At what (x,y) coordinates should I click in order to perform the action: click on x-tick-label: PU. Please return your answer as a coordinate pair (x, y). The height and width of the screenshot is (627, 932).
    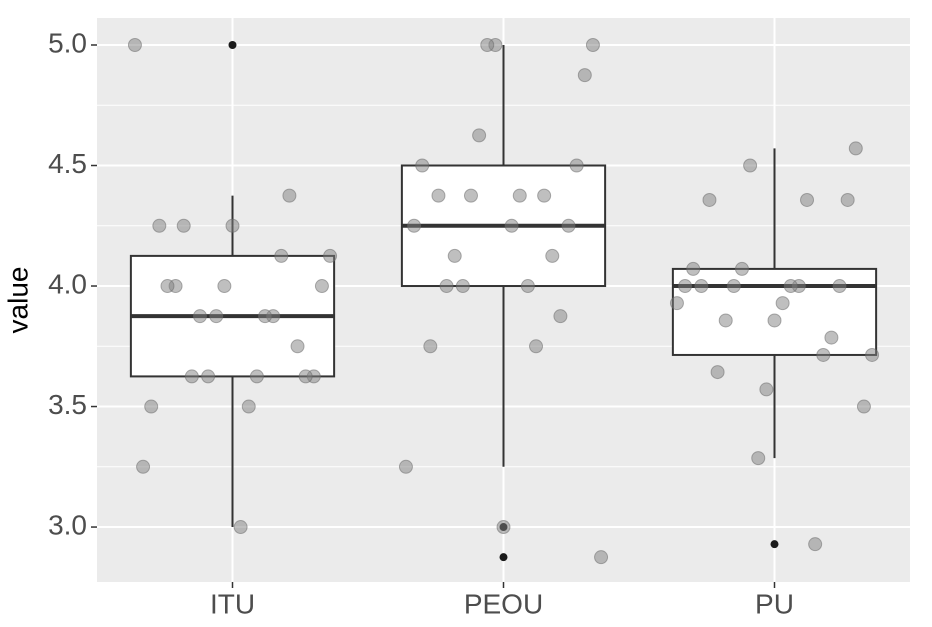
    Looking at the image, I should click on (774, 603).